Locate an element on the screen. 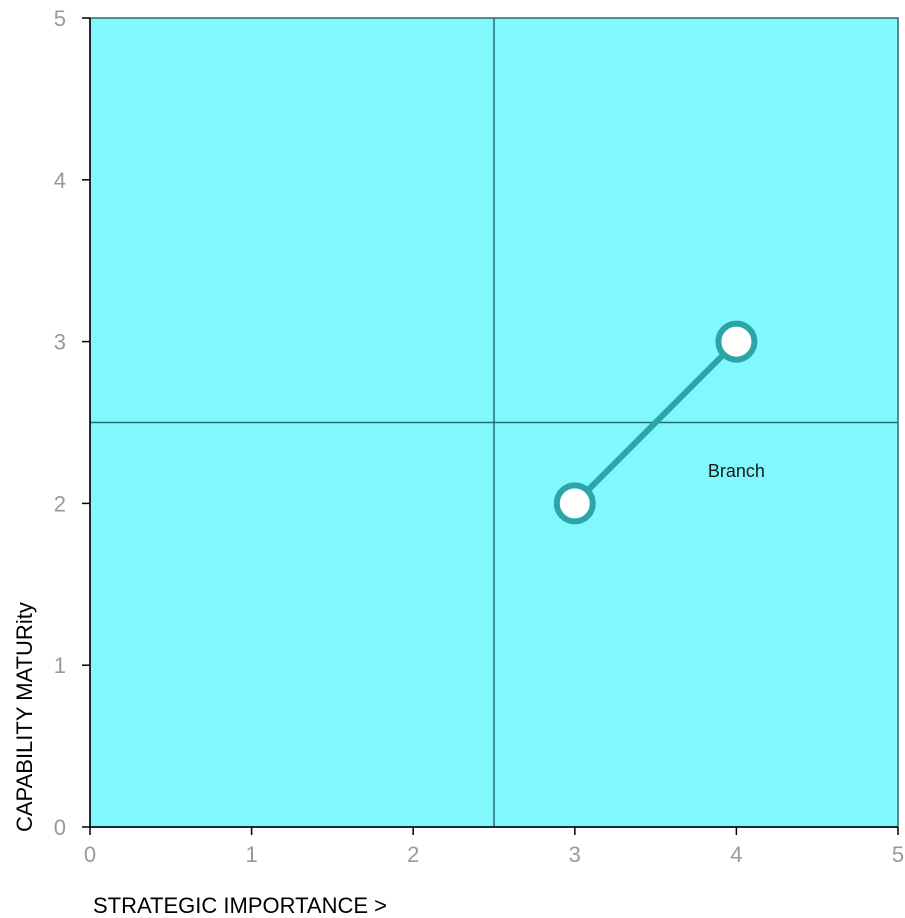 The height and width of the screenshot is (918, 905). y-tick-label: 1 is located at coordinates (60, 665).